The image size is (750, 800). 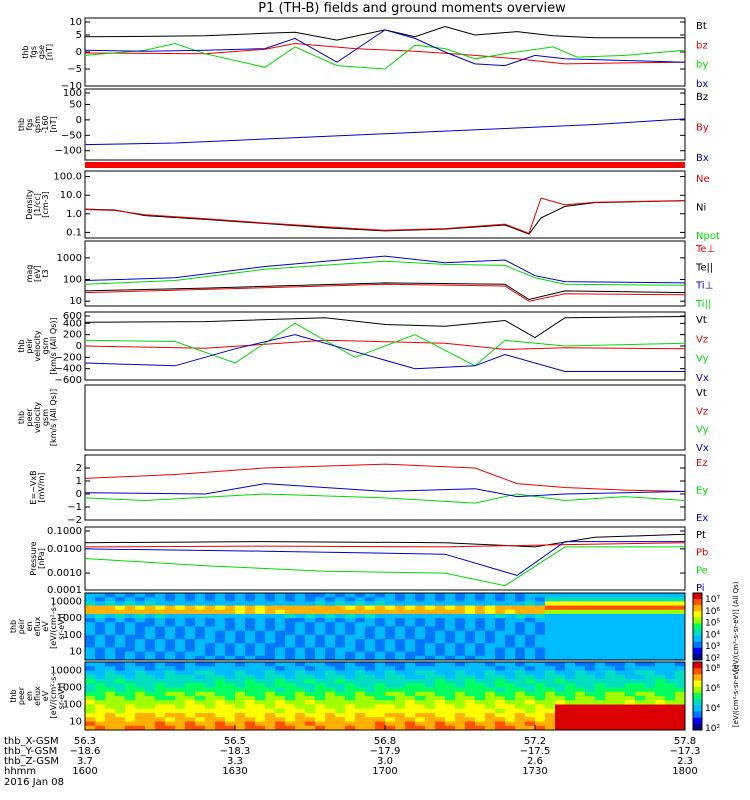 What do you see at coordinates (385, 751) in the screenshot?
I see `x-tick-label: −17.9` at bounding box center [385, 751].